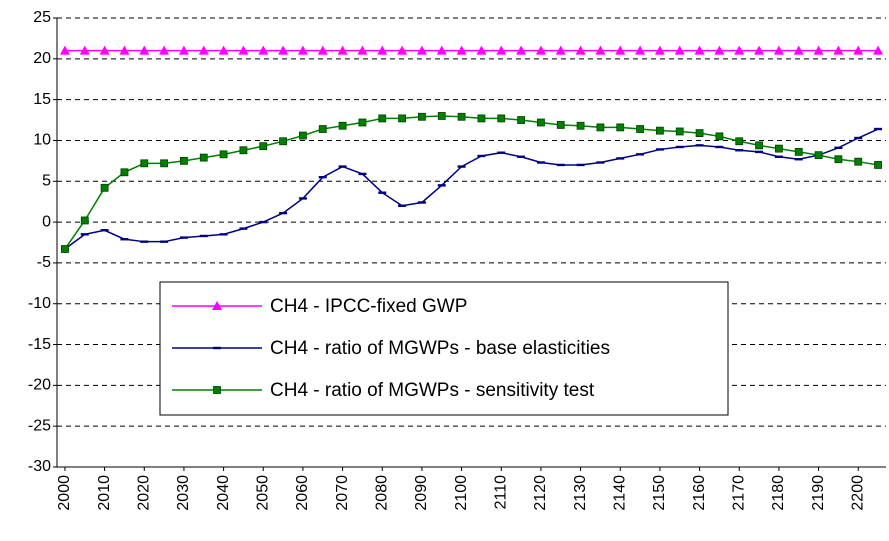  I want to click on x-tick-label: 2120, so click(540, 493).